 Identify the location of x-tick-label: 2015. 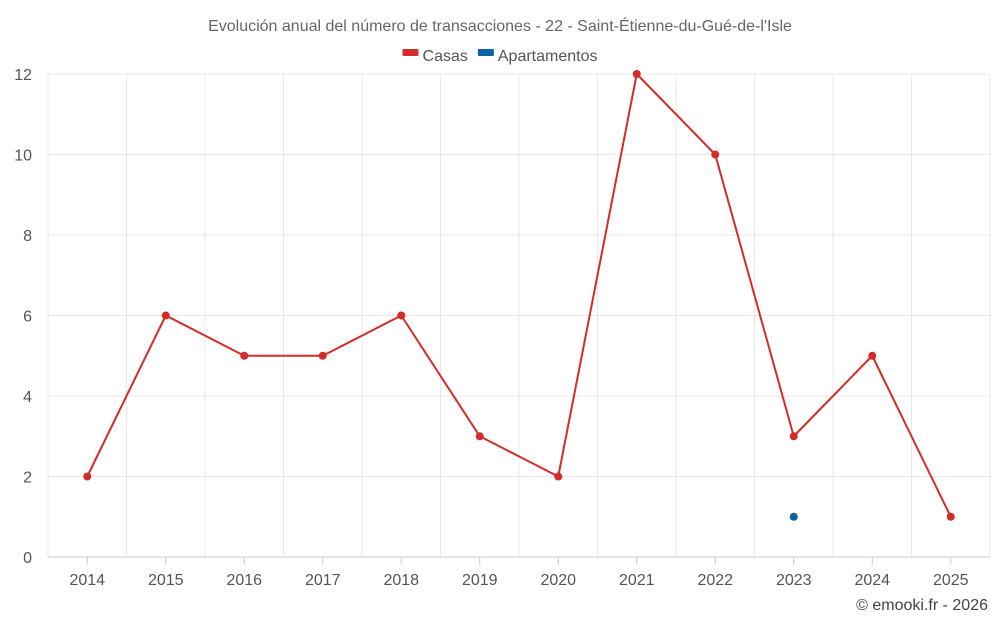
(166, 580).